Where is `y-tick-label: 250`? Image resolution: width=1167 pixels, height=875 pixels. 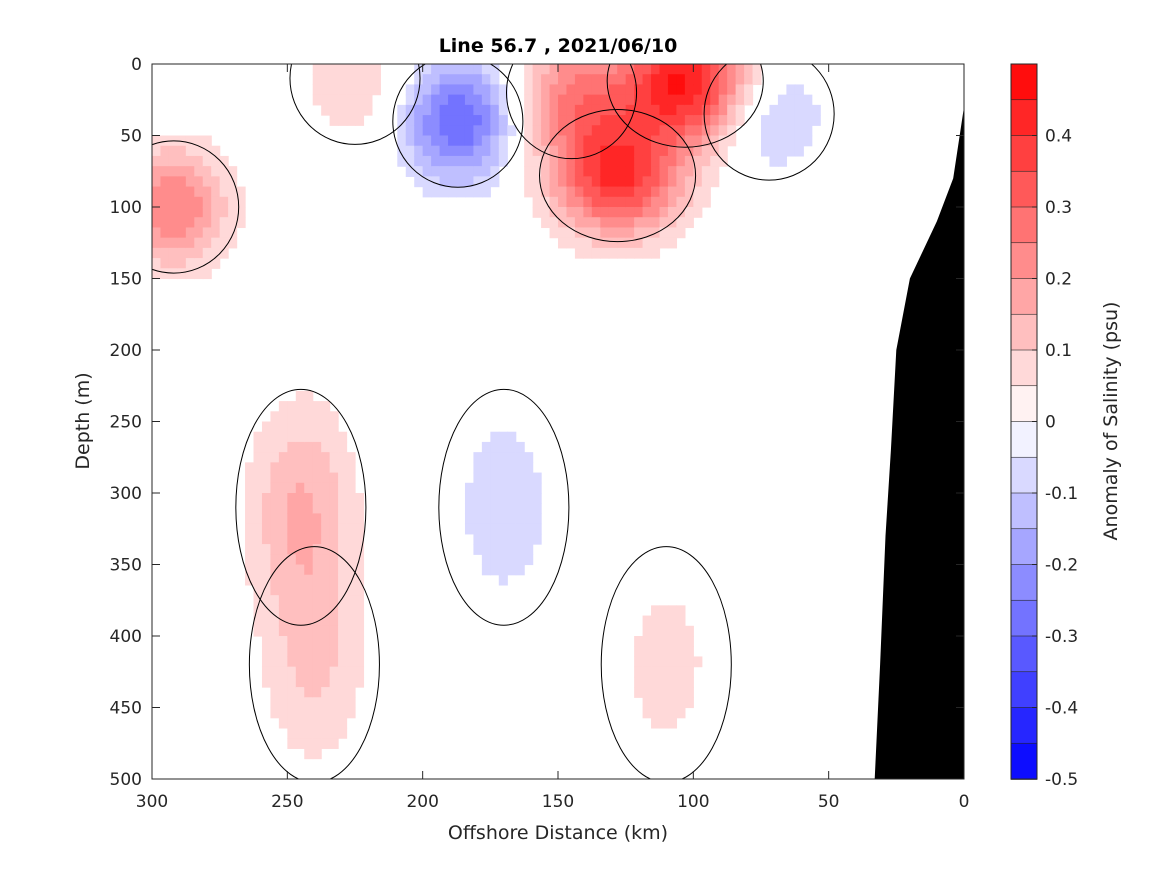 y-tick-label: 250 is located at coordinates (126, 423).